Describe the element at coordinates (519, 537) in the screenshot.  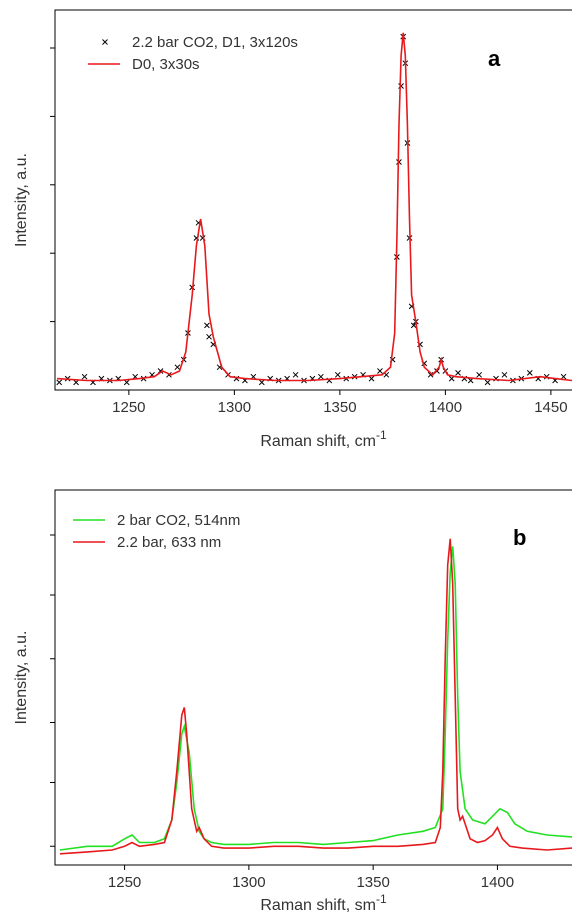
I see `panel-letter: b` at that location.